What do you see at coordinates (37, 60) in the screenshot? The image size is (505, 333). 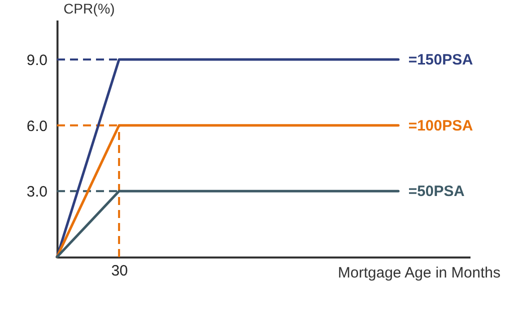 I see `y-tick-label: 9.0` at bounding box center [37, 60].